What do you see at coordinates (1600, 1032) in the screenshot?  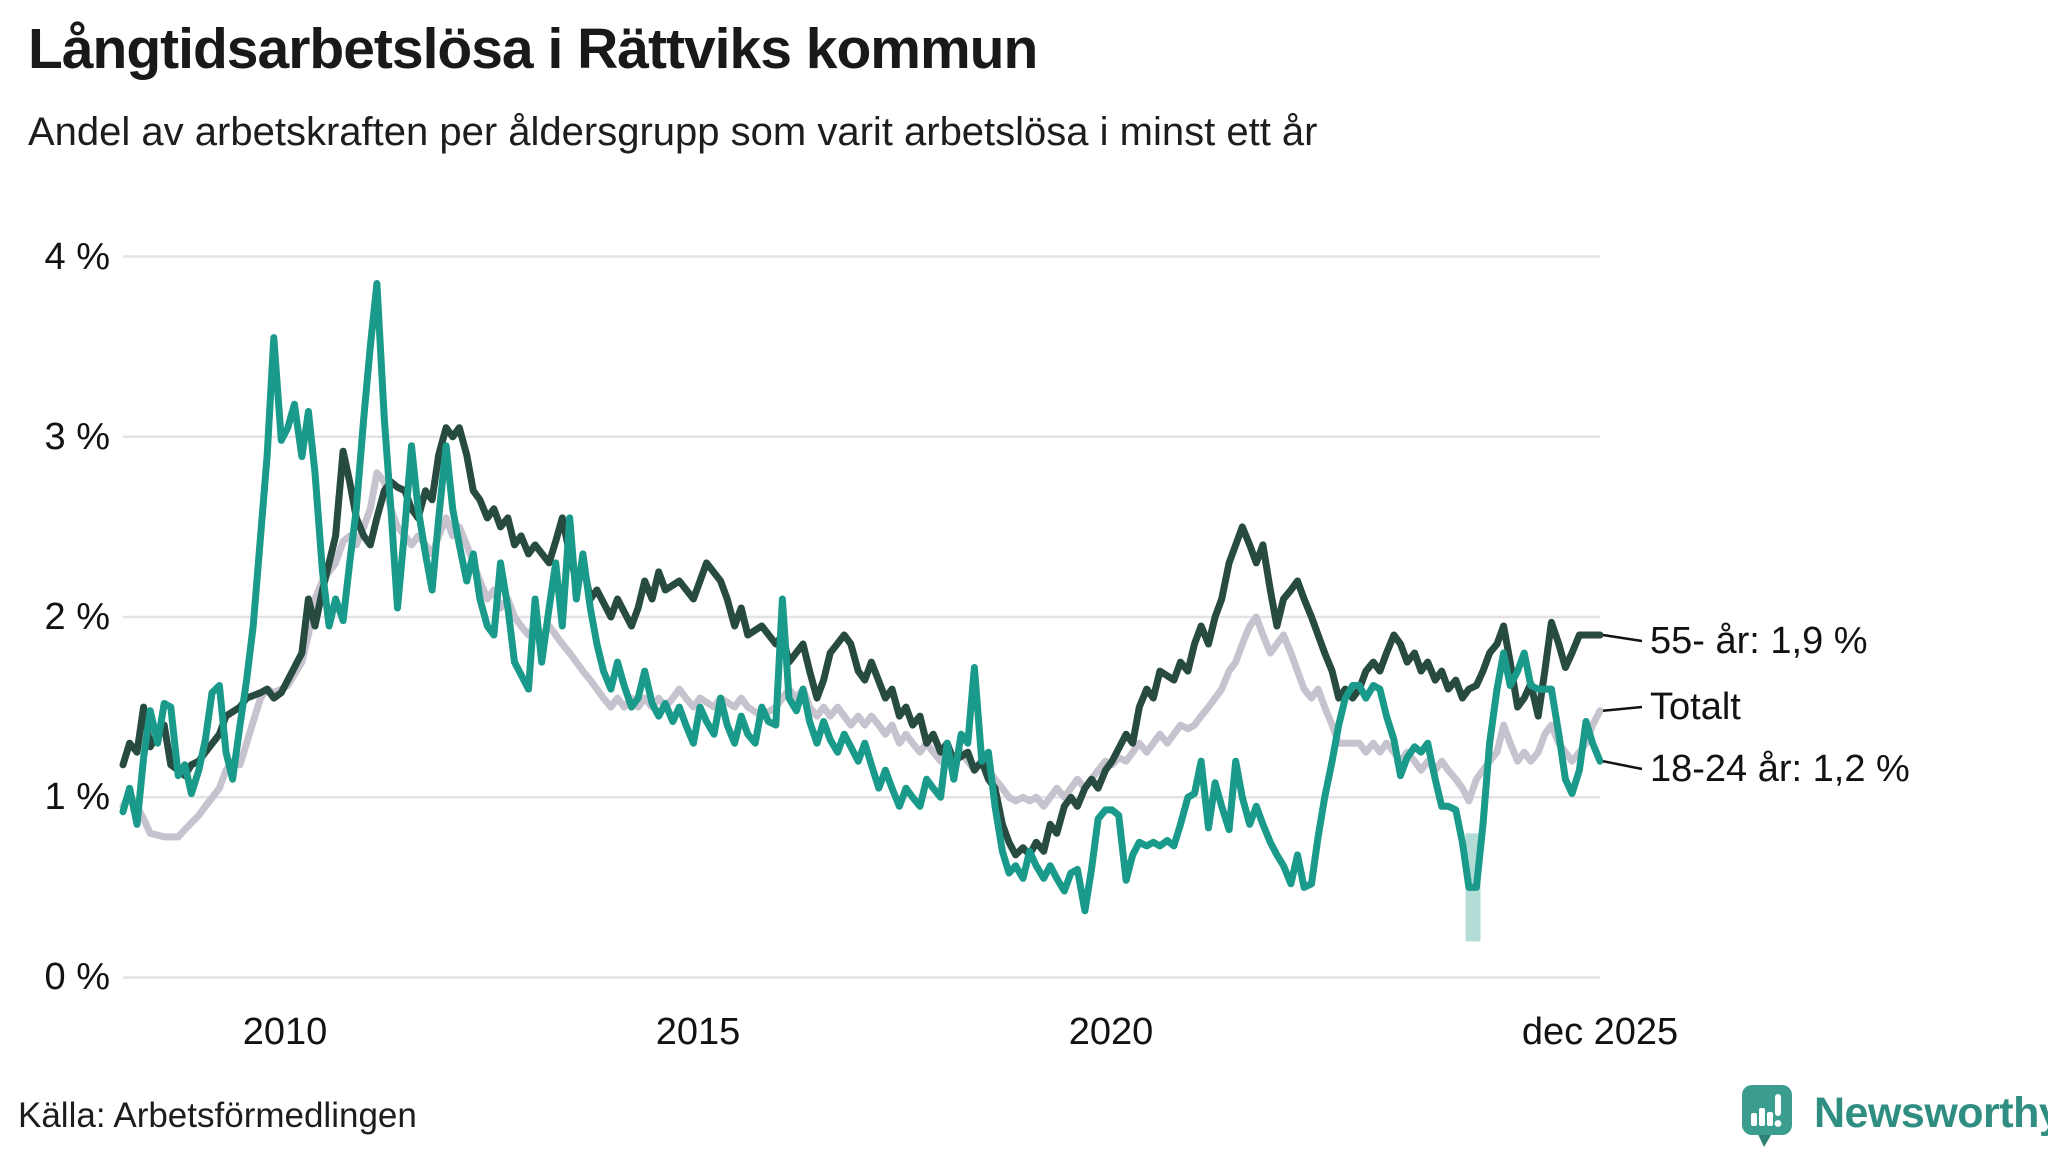 I see `x-axis-tick-dec-2025: dec 2025` at bounding box center [1600, 1032].